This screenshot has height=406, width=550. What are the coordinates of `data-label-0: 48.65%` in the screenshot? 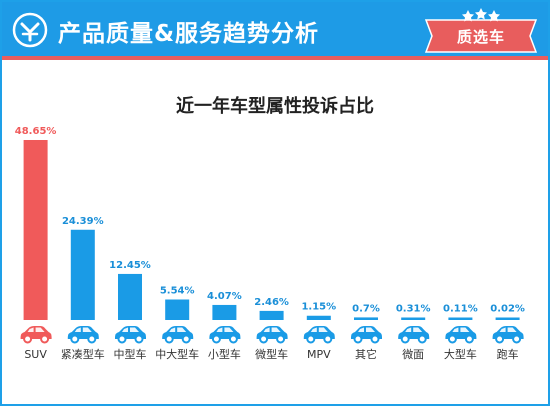 It's located at (36, 131).